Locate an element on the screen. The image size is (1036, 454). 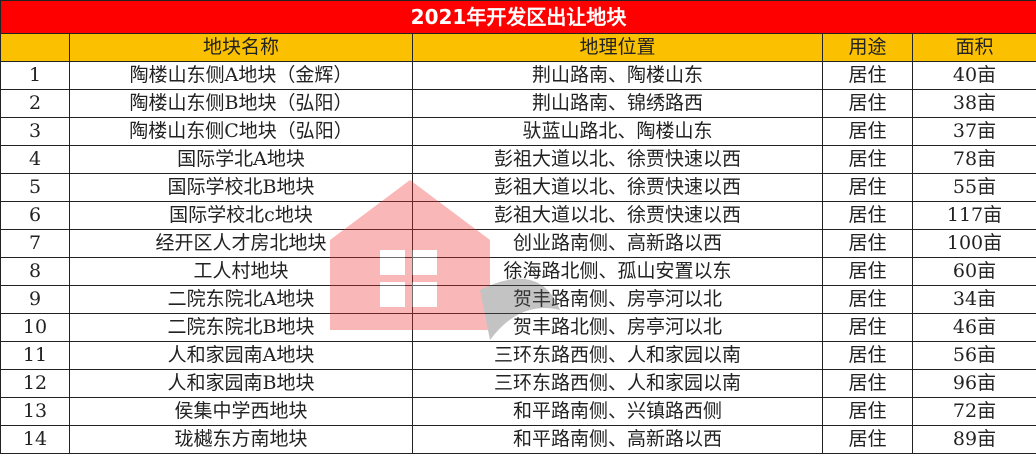
table-row: 6 国际学校北c地块 彭祖大道以北、徐贾快速以西 居住 117亩 is located at coordinates (518, 215).